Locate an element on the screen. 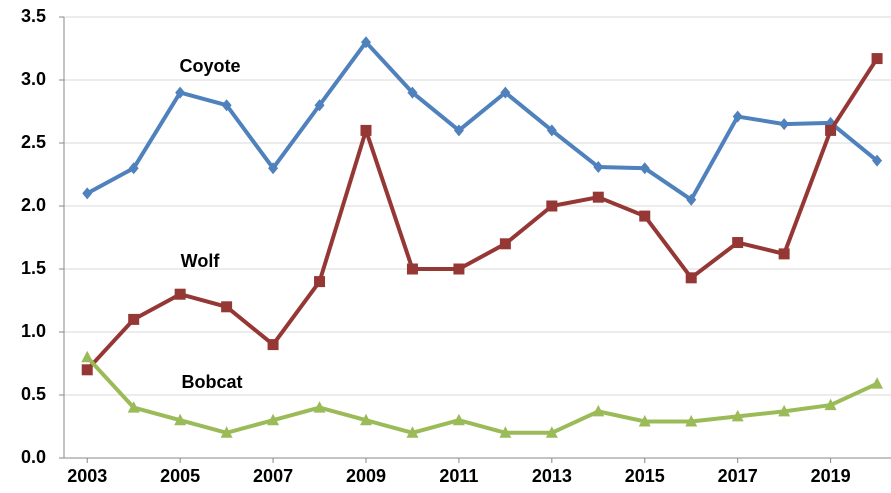 The image size is (891, 493). y-tick-label: 3.0 is located at coordinates (33, 79).